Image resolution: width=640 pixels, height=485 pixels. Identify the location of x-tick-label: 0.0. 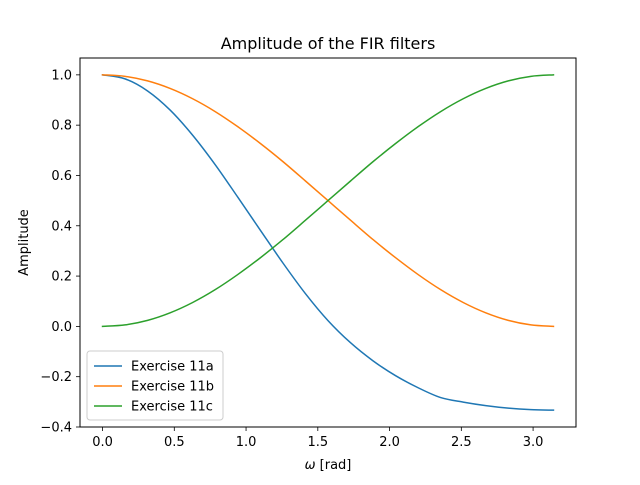
(102, 442).